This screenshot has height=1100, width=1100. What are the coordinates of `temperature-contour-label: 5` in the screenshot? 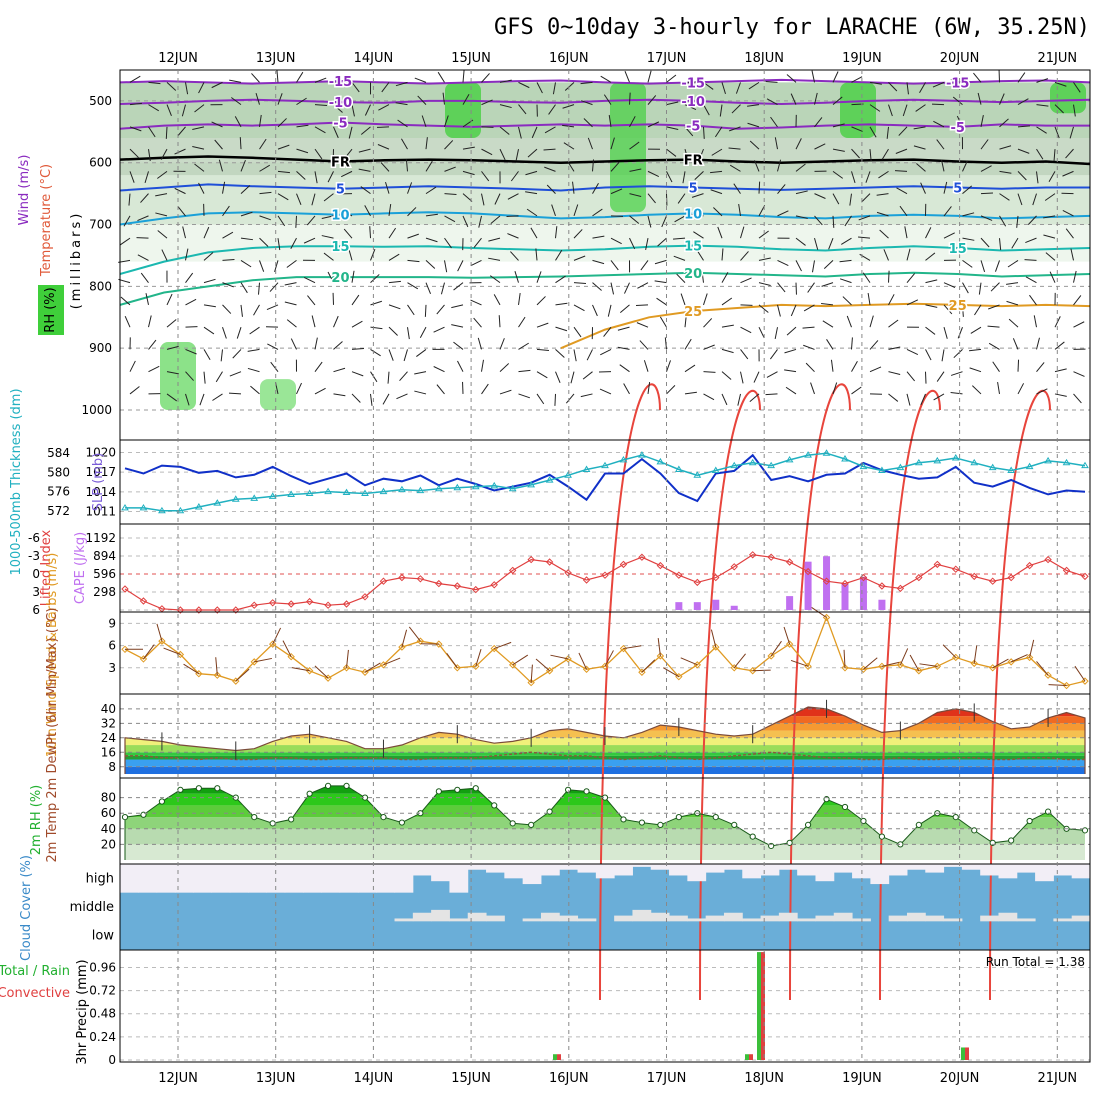 It's located at (693, 188).